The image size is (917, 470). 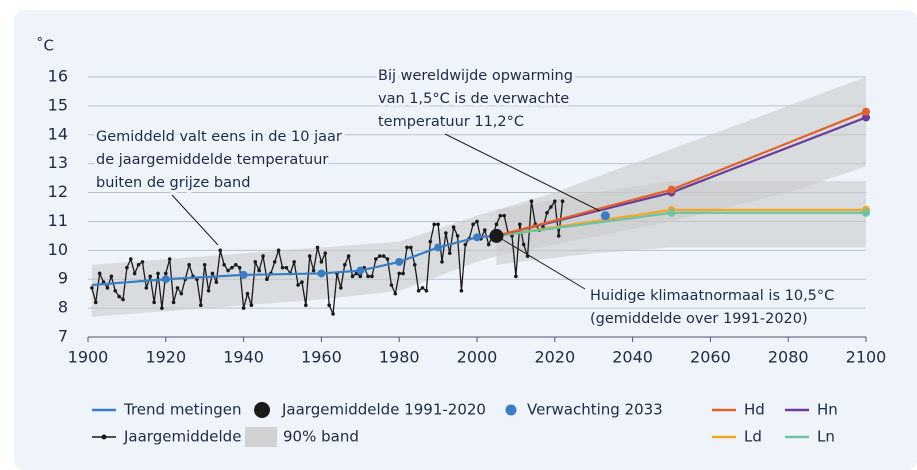 What do you see at coordinates (753, 437) in the screenshot?
I see `legend-label: Ld` at bounding box center [753, 437].